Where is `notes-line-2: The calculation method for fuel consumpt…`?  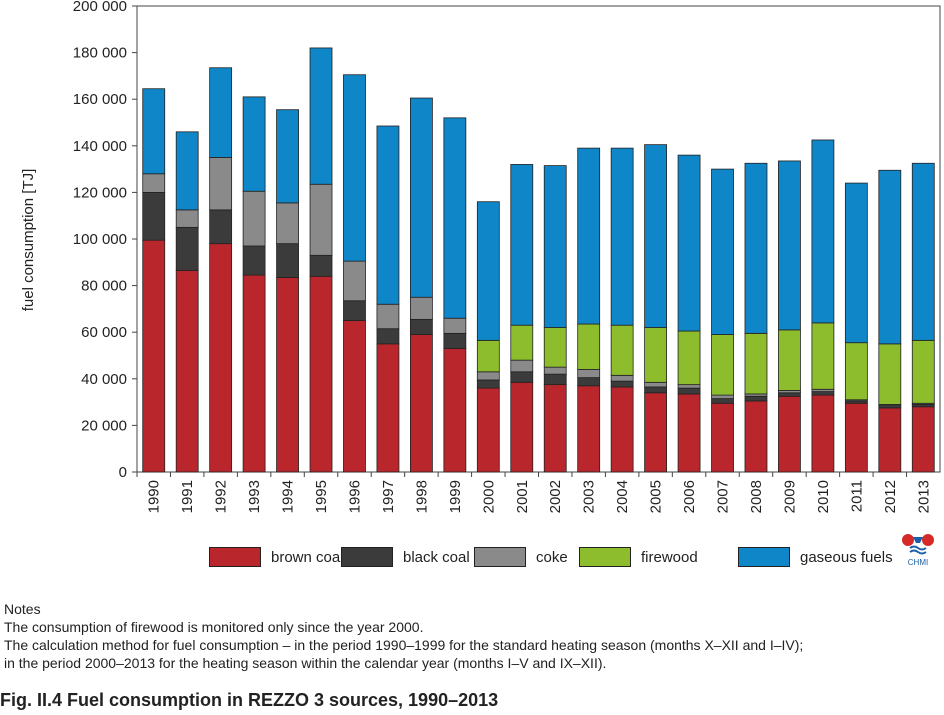 notes-line-2: The calculation method for fuel consumpt… is located at coordinates (404, 645).